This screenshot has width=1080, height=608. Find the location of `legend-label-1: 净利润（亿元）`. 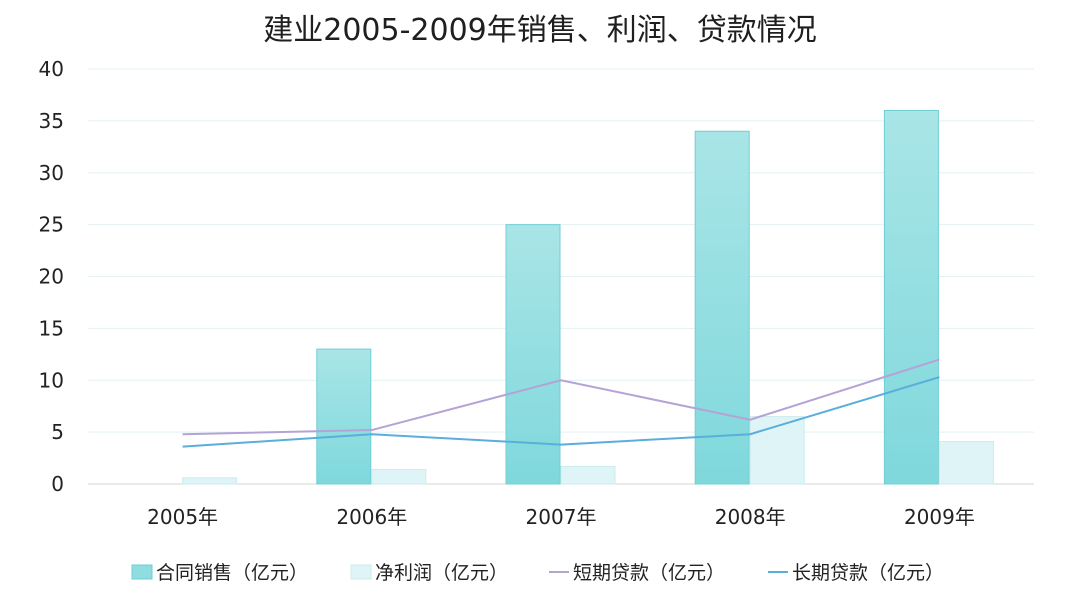

legend-label-1: 净利润（亿元） is located at coordinates (441, 573).